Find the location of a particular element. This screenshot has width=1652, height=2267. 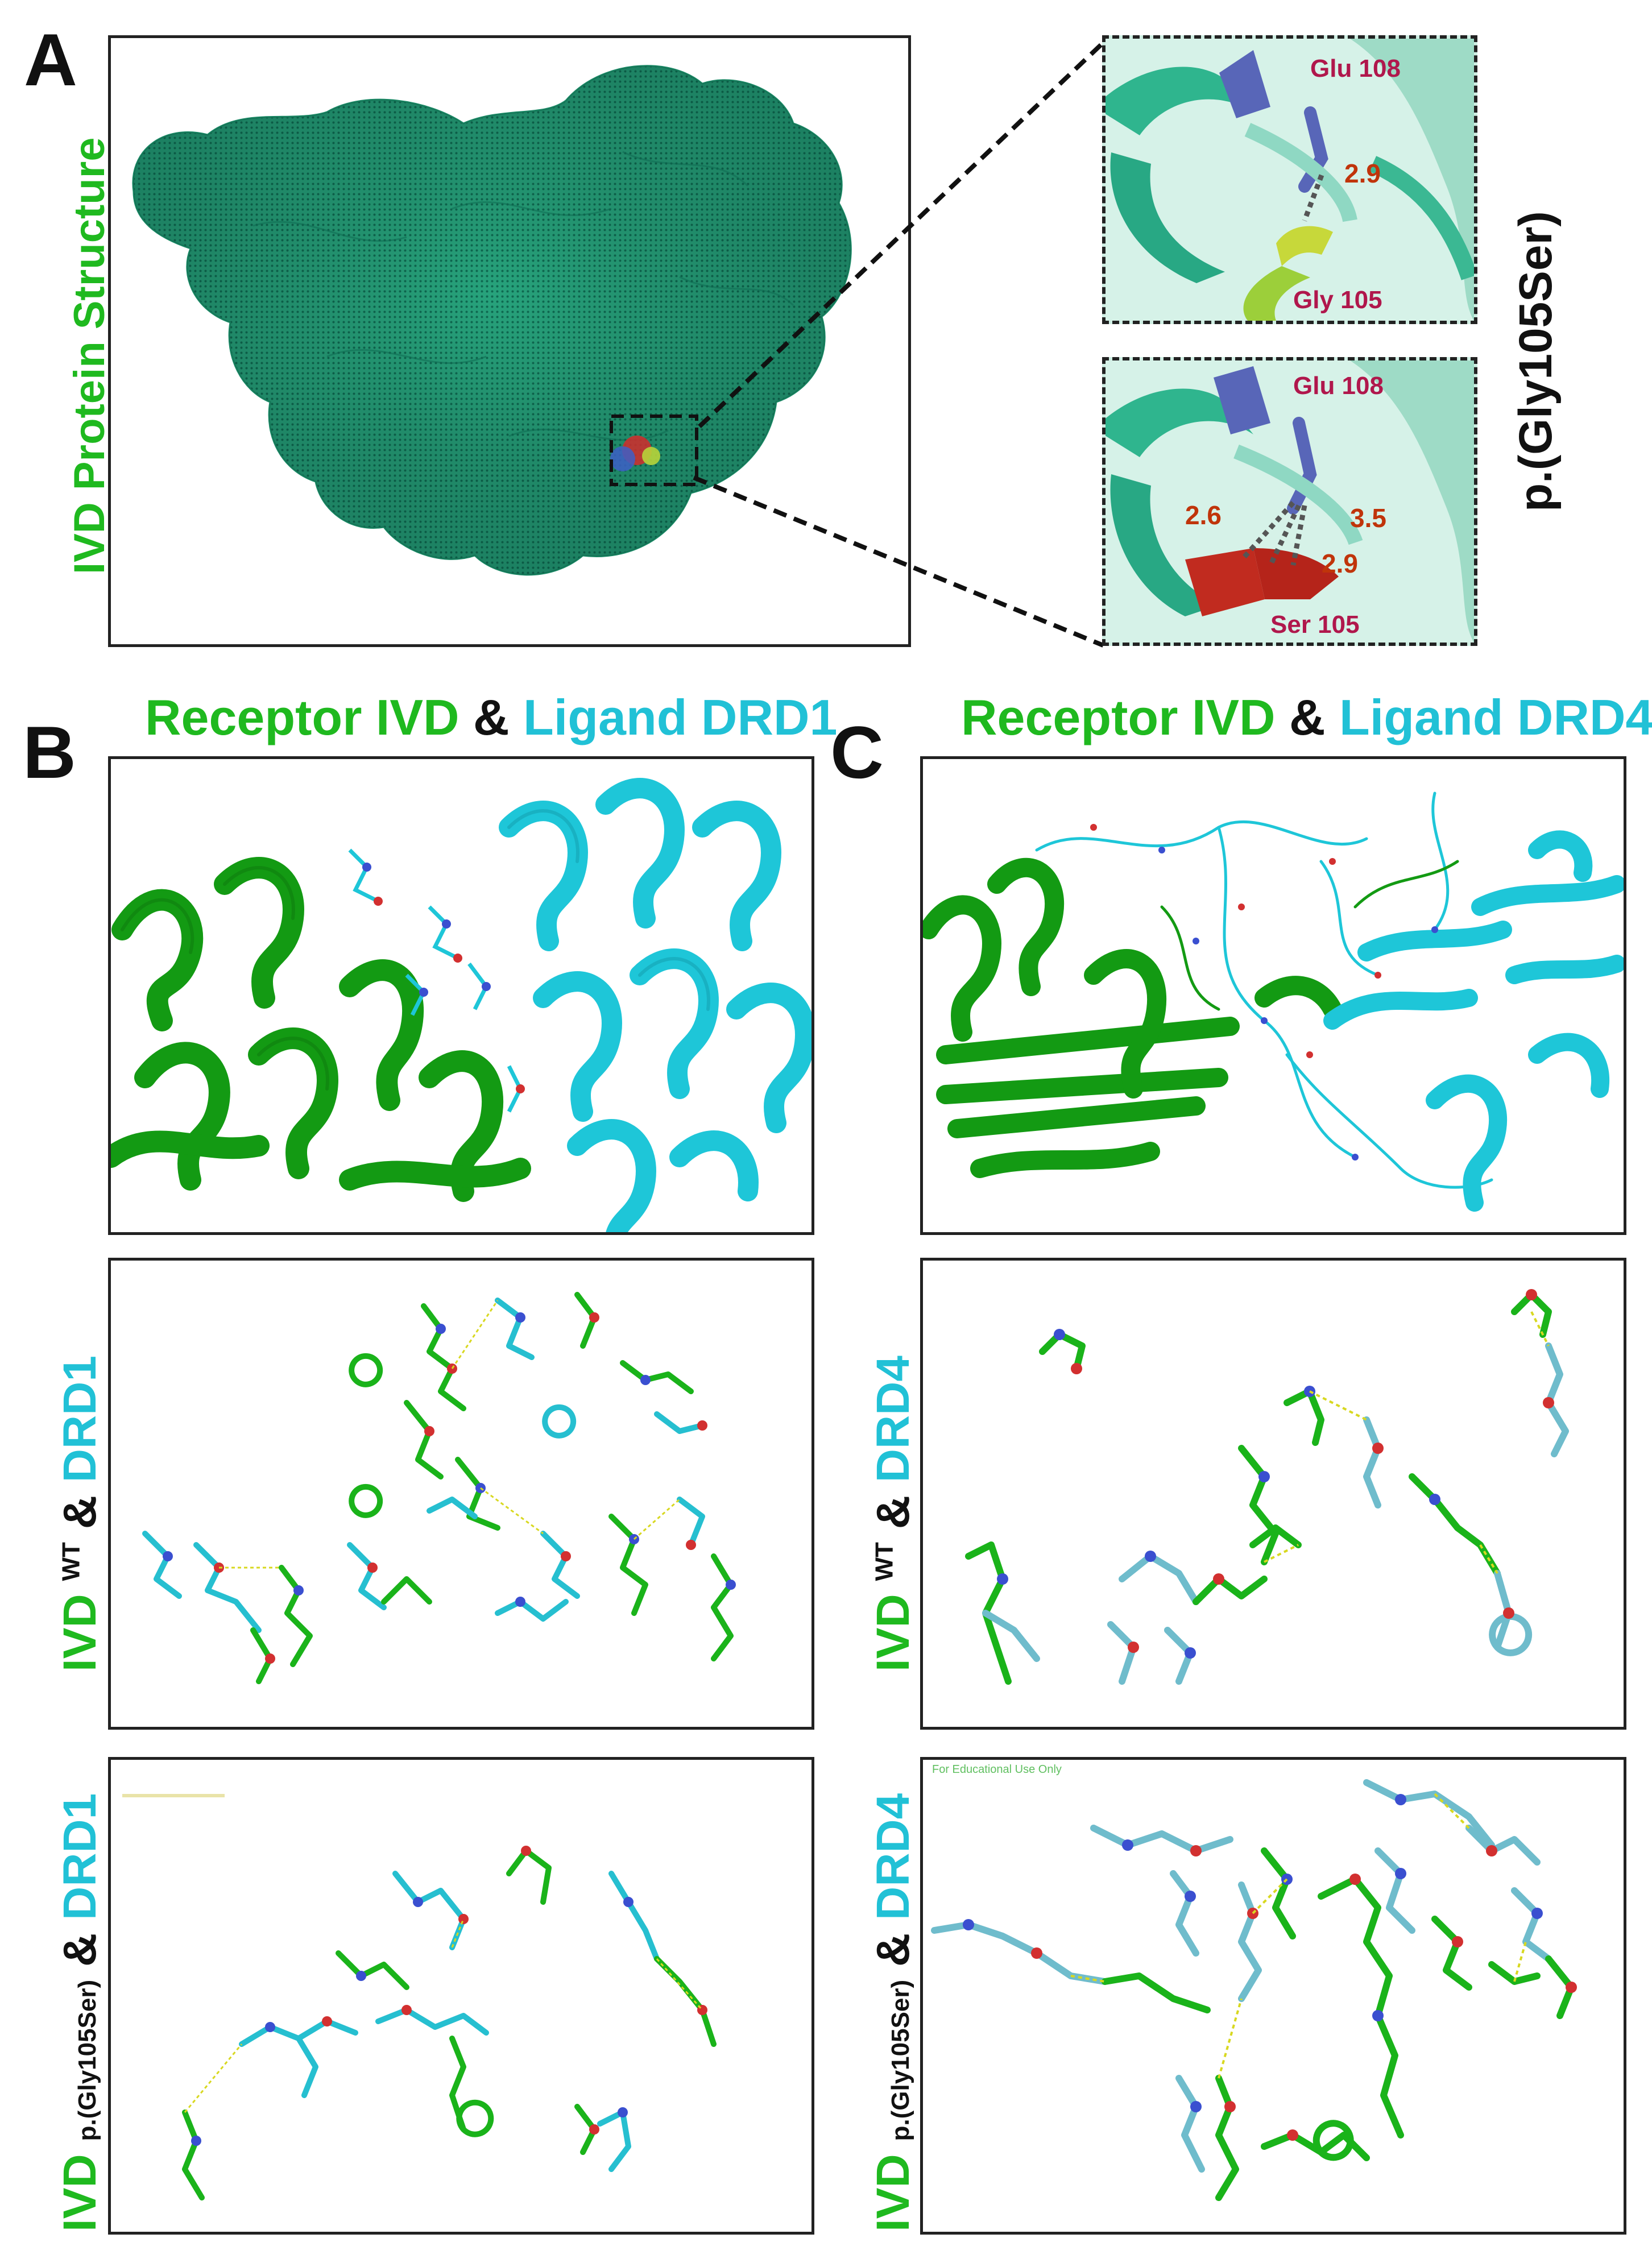

mutant-interface-sticks-drd4 is located at coordinates (1254, 1990).